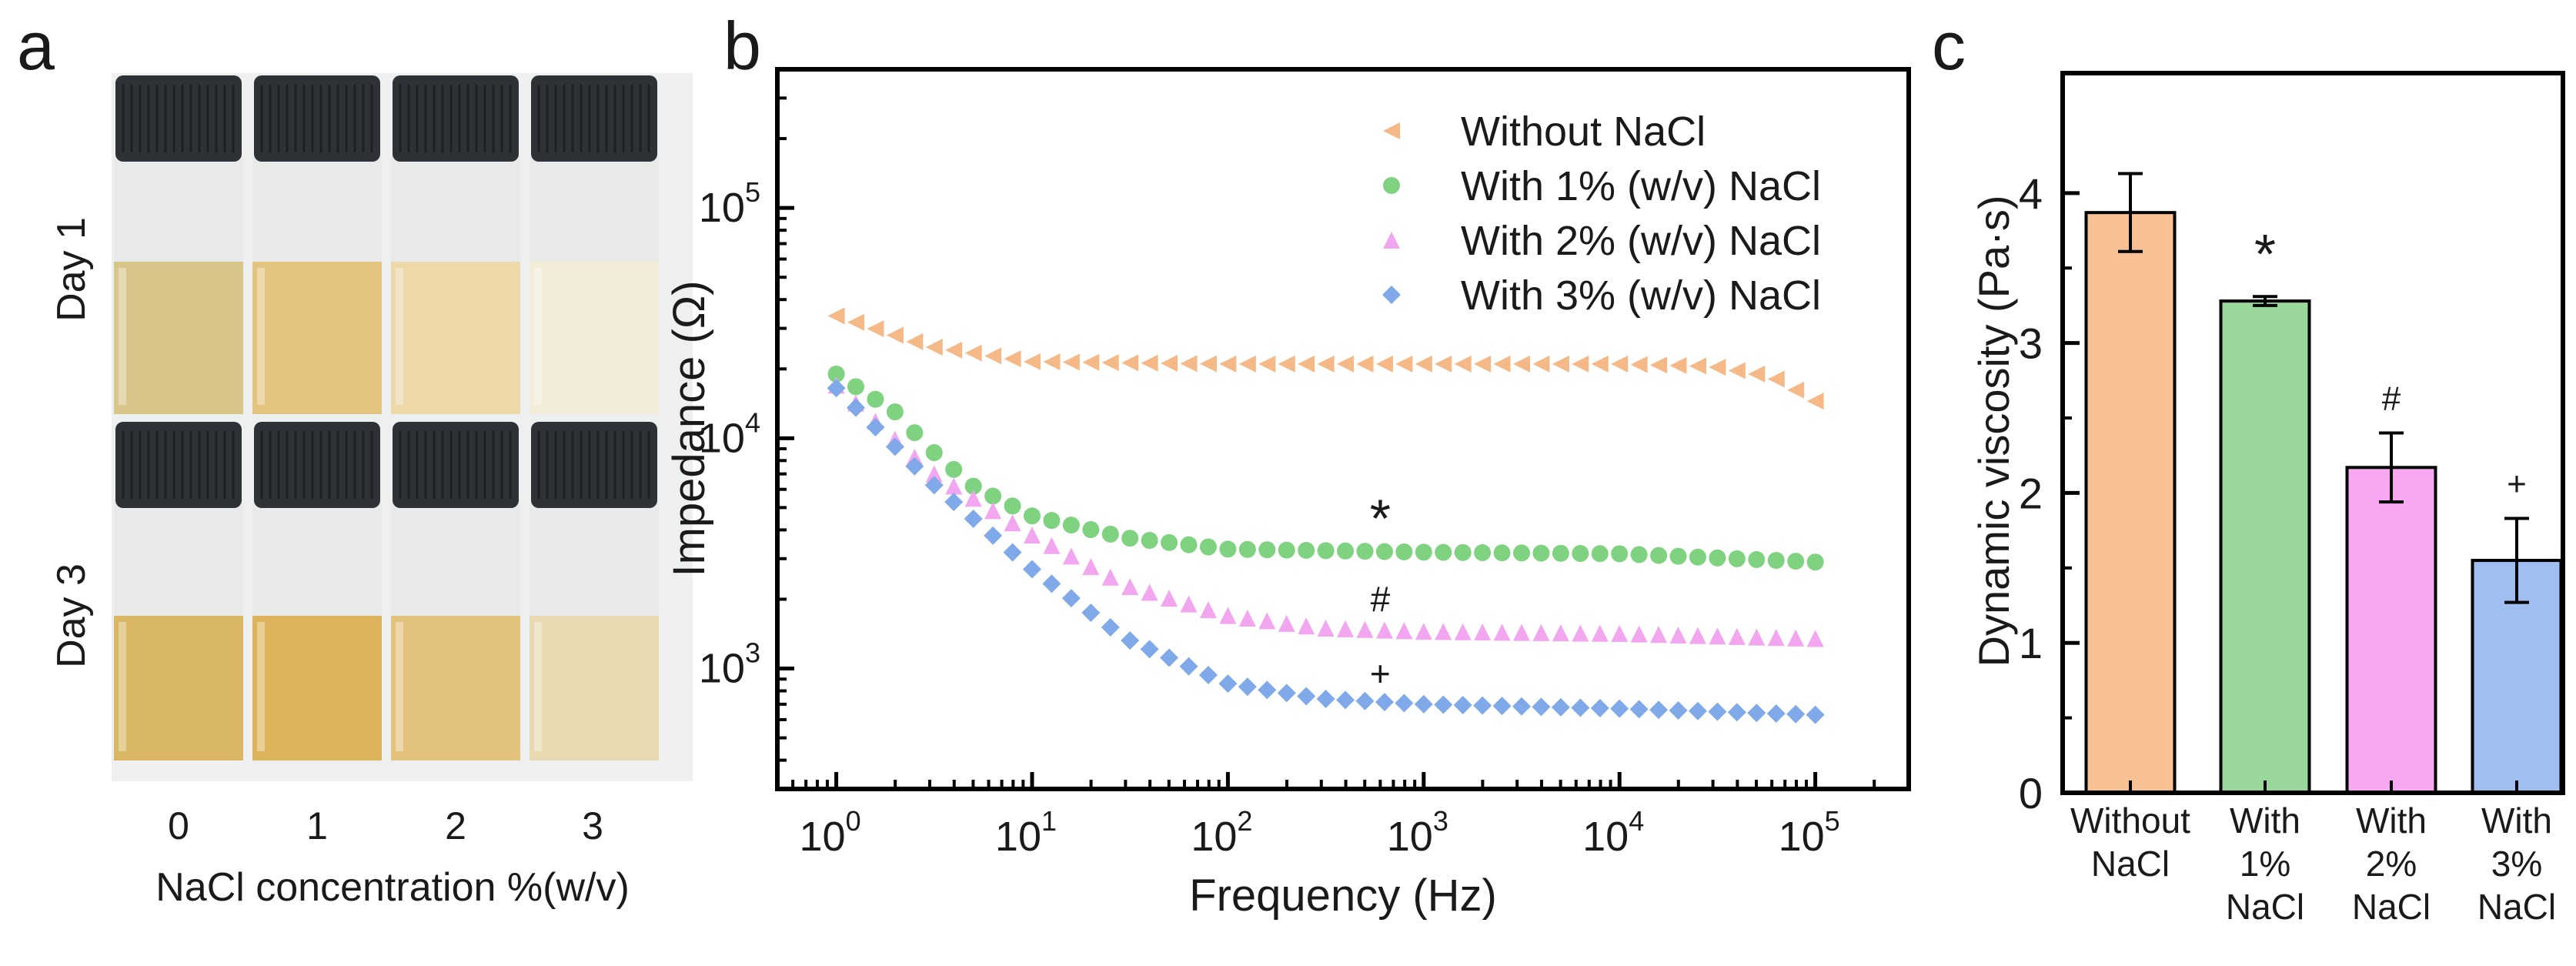  I want to click on significance-mark: #, so click(1381, 599).